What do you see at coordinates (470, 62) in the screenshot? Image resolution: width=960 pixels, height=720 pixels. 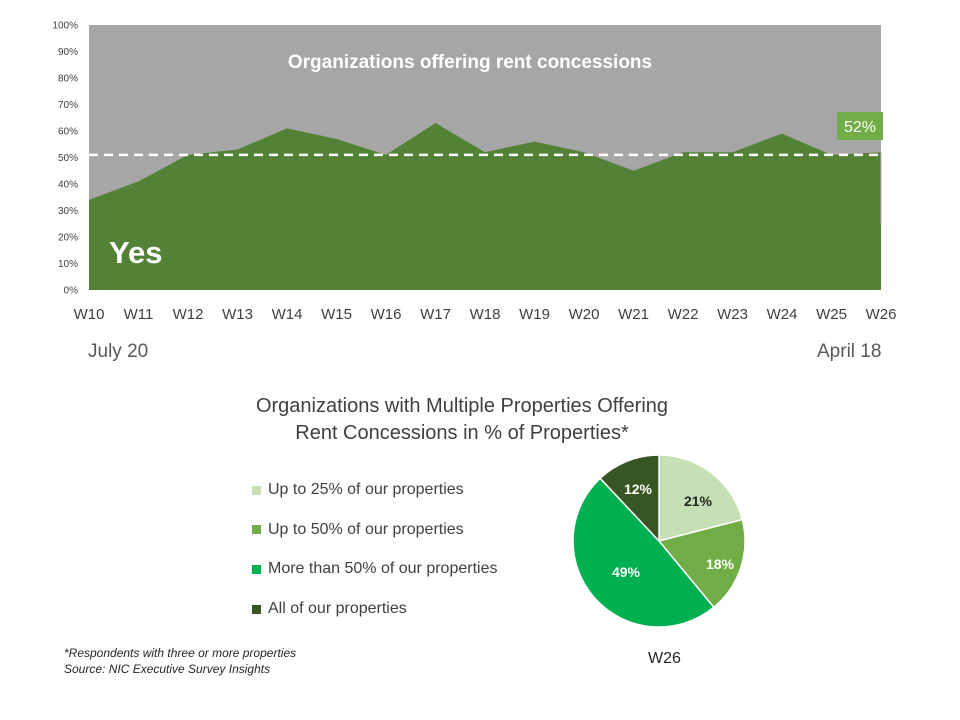 I see `area-chart-title: Organizations offering rent concessions` at bounding box center [470, 62].